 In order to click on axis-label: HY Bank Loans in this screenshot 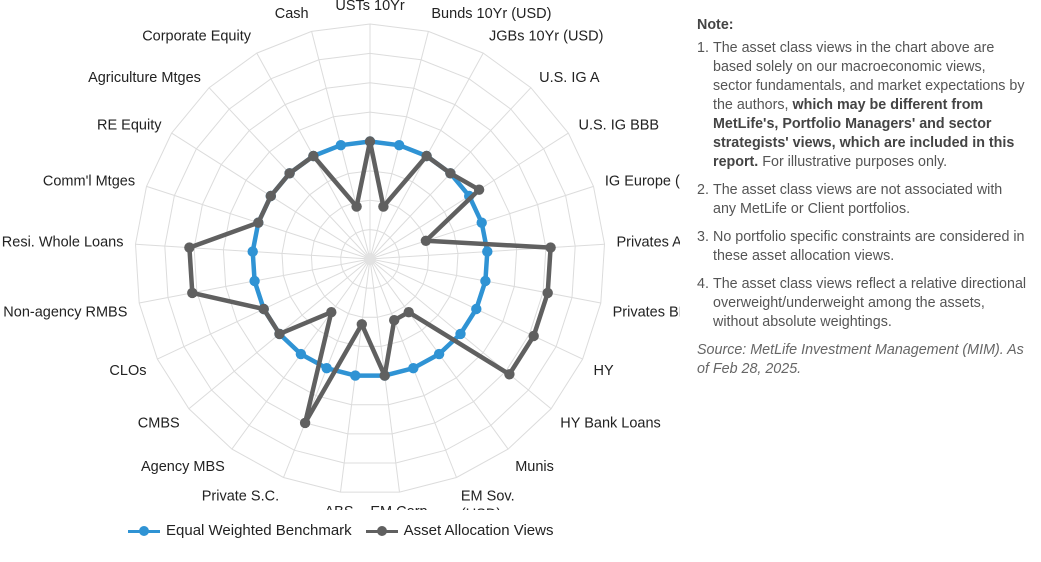, I will do `click(610, 423)`.